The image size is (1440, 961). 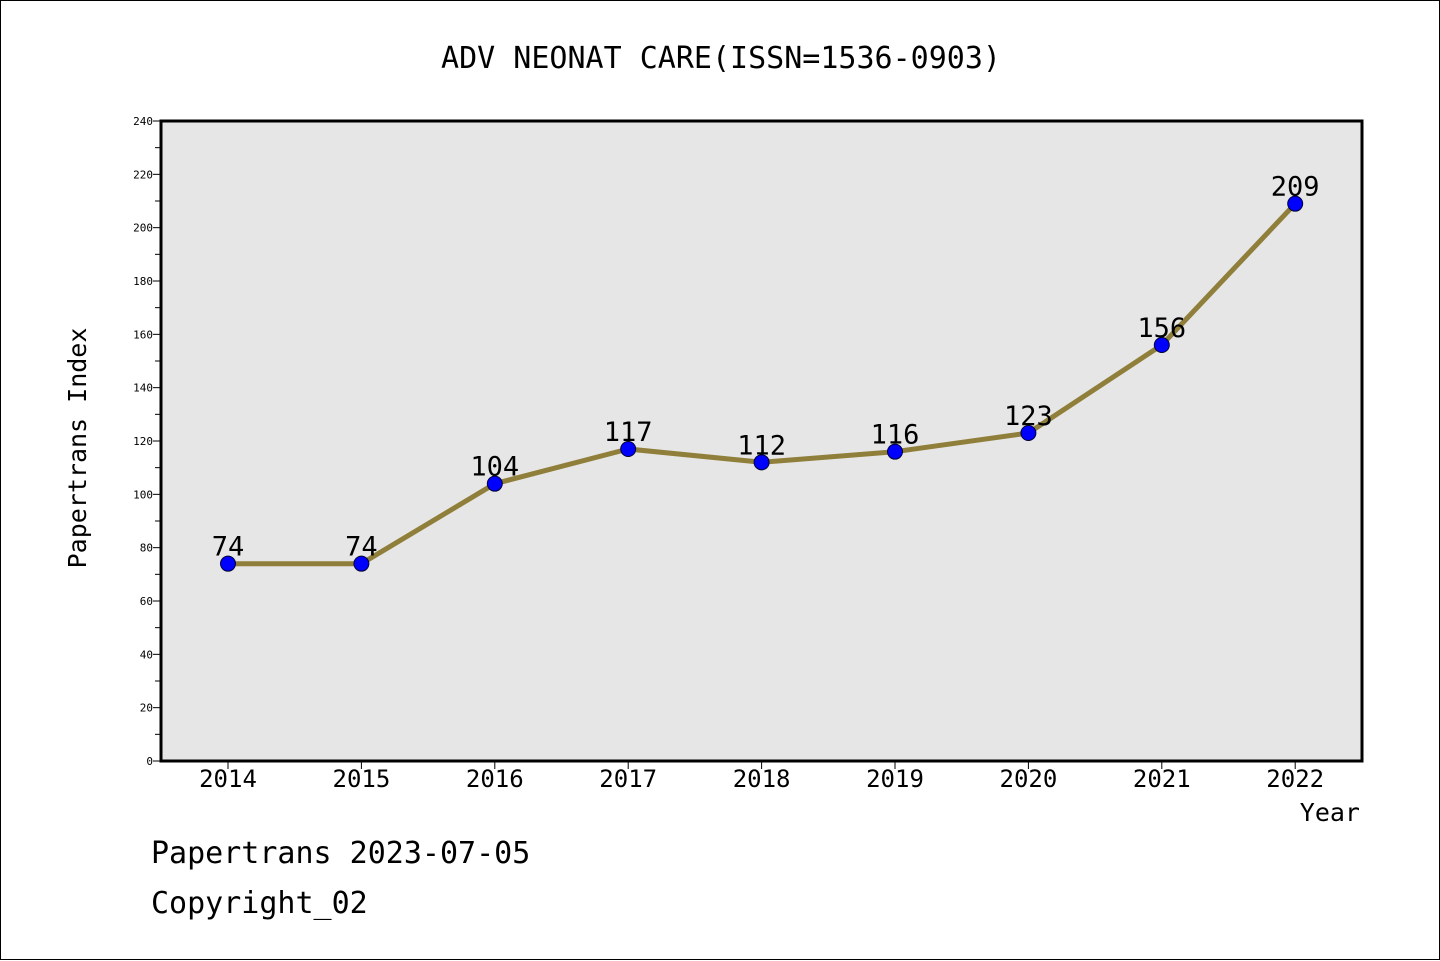 What do you see at coordinates (143, 174) in the screenshot?
I see `y-tick-label: 220` at bounding box center [143, 174].